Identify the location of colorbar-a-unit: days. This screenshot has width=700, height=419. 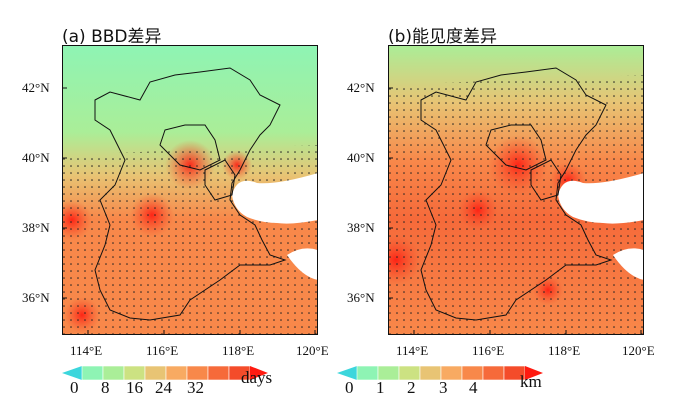
(257, 377).